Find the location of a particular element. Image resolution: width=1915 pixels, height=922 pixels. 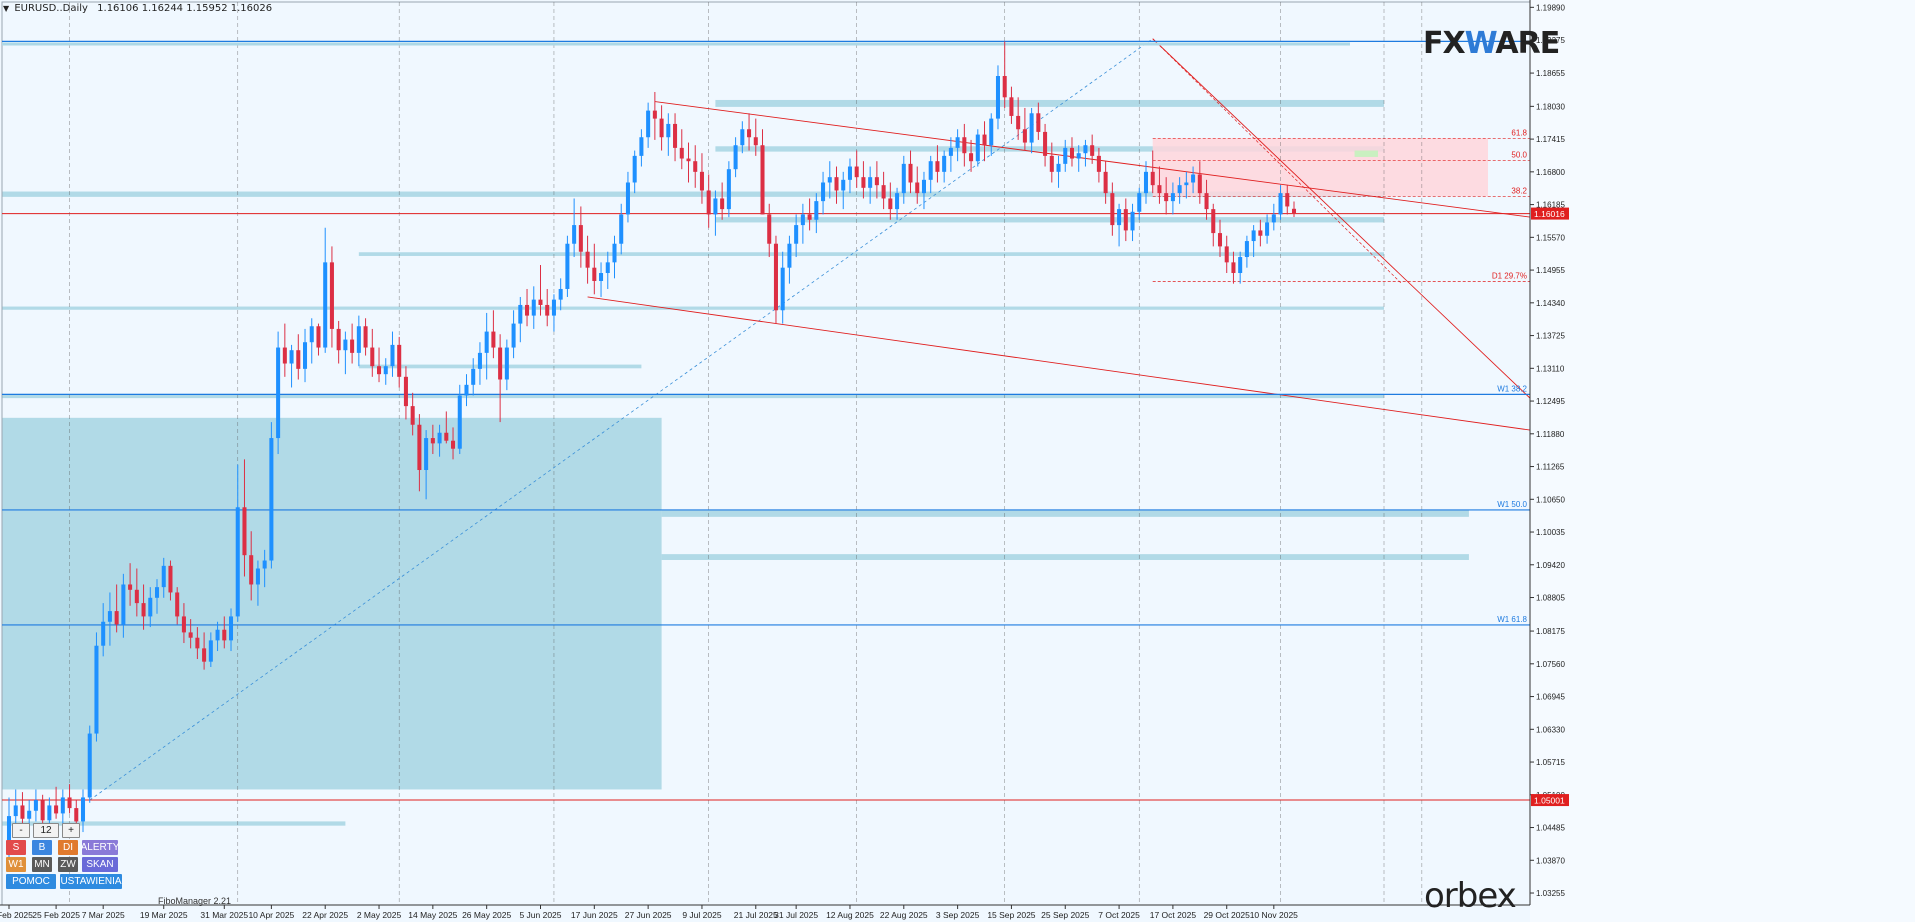

fxware-logo: FXWARE is located at coordinates (1491, 43).